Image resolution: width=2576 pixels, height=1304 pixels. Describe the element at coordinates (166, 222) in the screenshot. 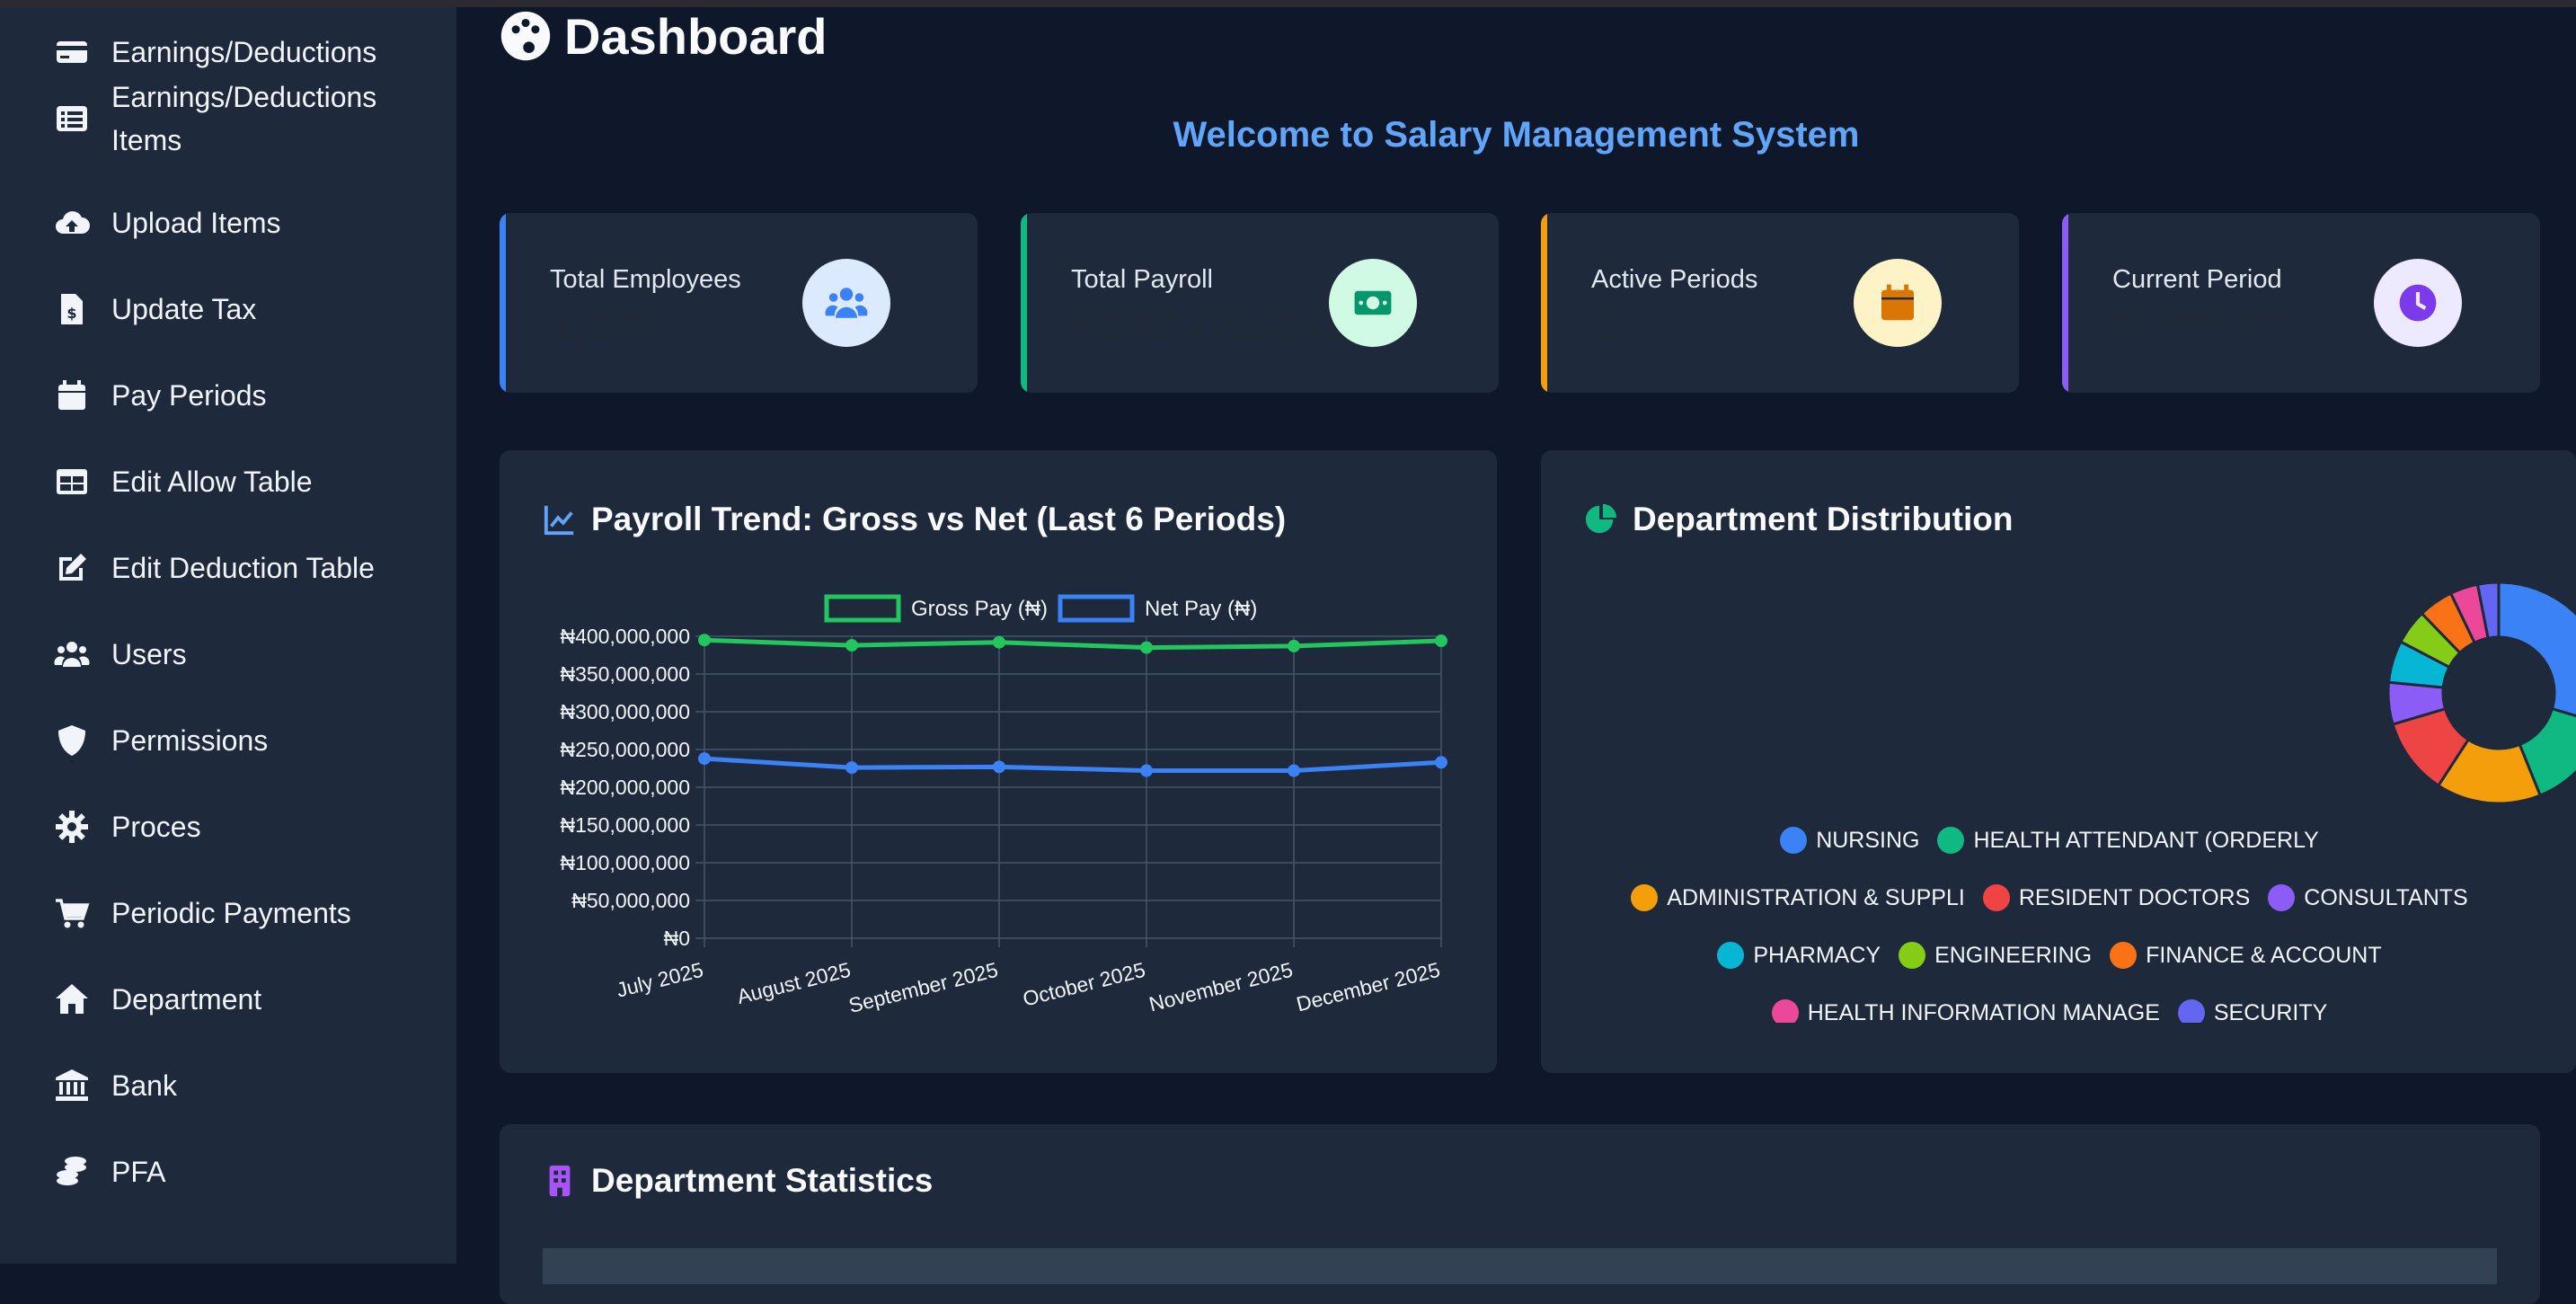

I see `sidebar-item-upload-items: Upload Items` at that location.